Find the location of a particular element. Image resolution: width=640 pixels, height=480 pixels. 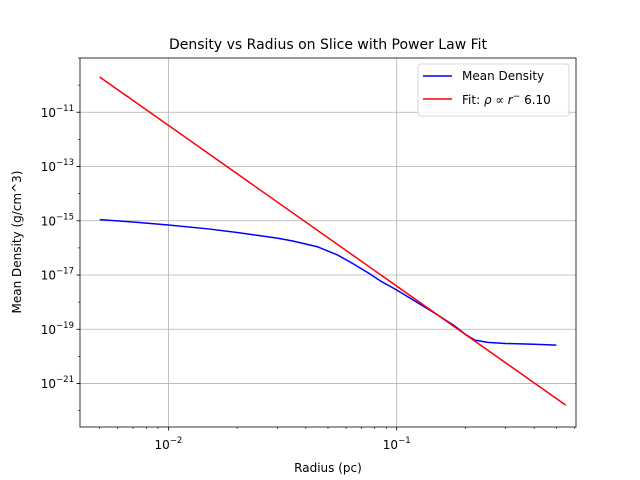

y-axis-ticks: 10−21 10−19 10−17 10−15 10−13 10−11 is located at coordinates (60, 234).